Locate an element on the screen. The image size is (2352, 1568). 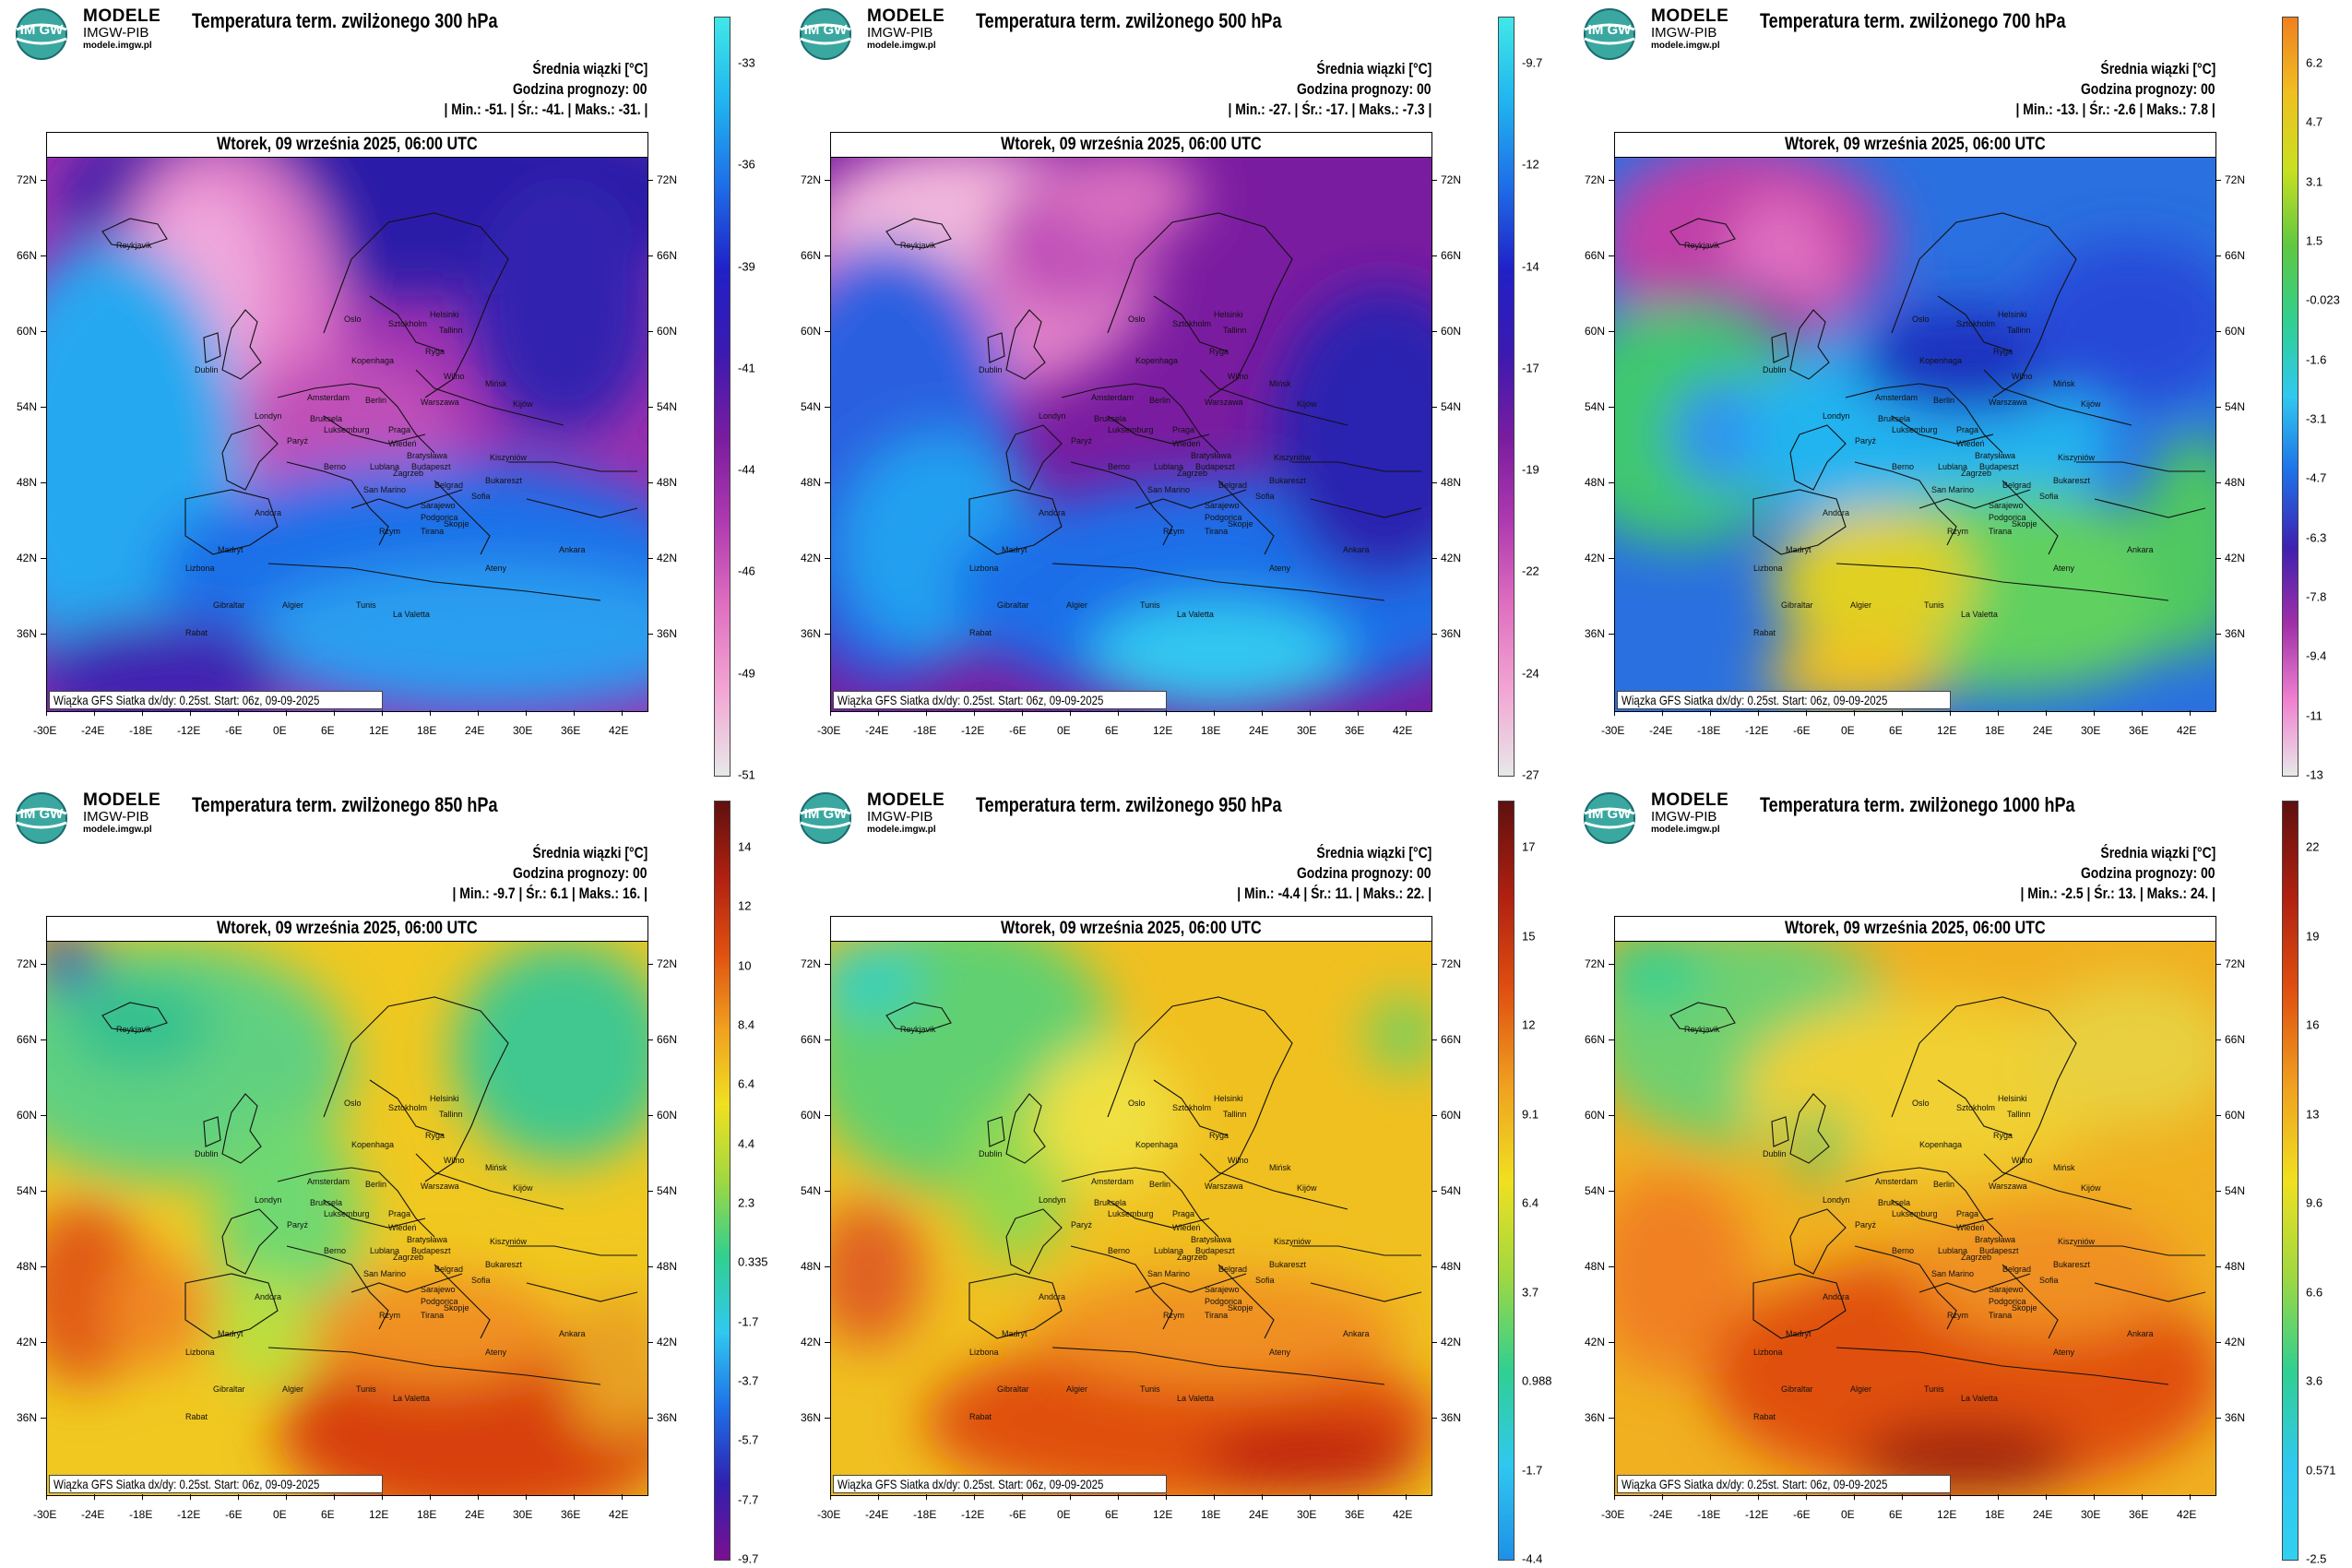
logo-badge: IM GW is located at coordinates (41, 30).